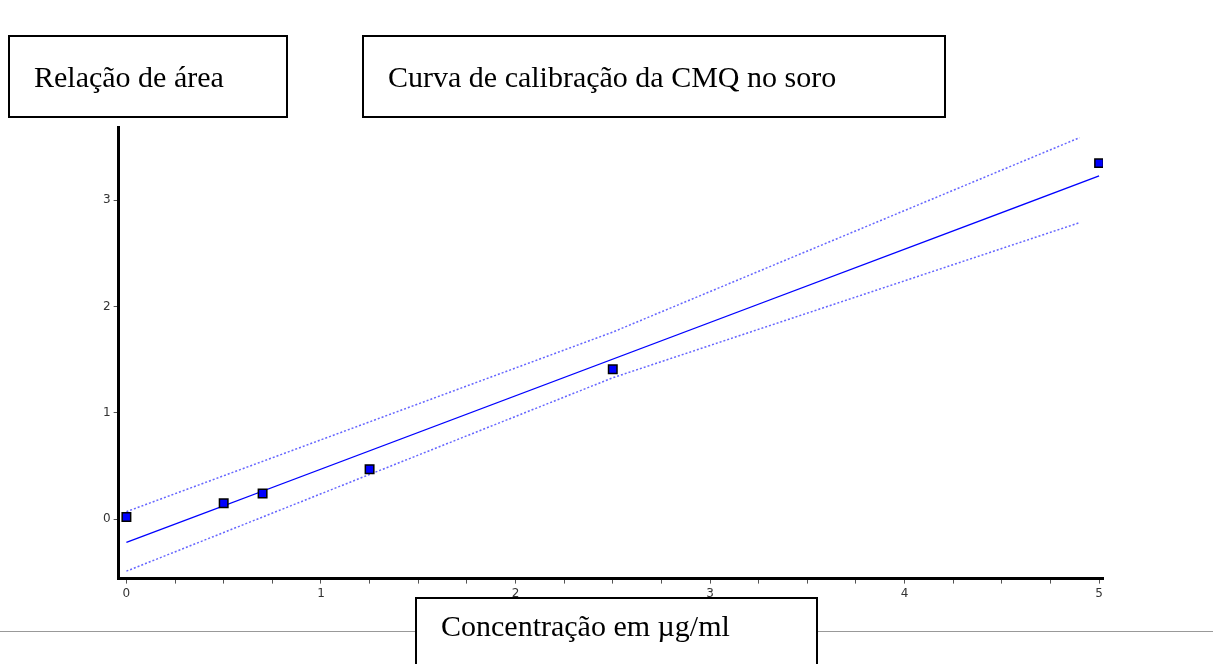 Image resolution: width=1213 pixels, height=664 pixels. Describe the element at coordinates (1099, 592) in the screenshot. I see `x-tick-label: 5` at that location.